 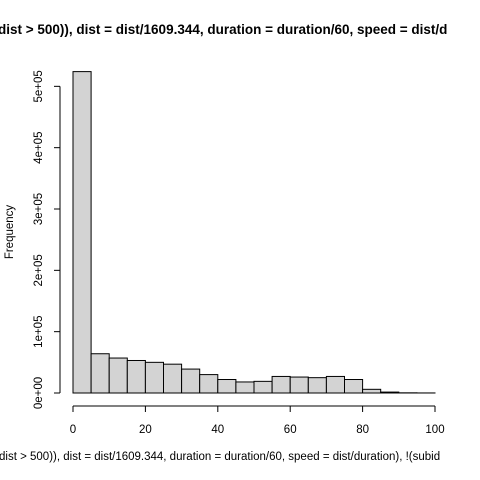 What do you see at coordinates (47, 239) in the screenshot?
I see `y-axis: 0e+00 1e+05 2e+05 3e+05 4e+05 5e+05` at bounding box center [47, 239].